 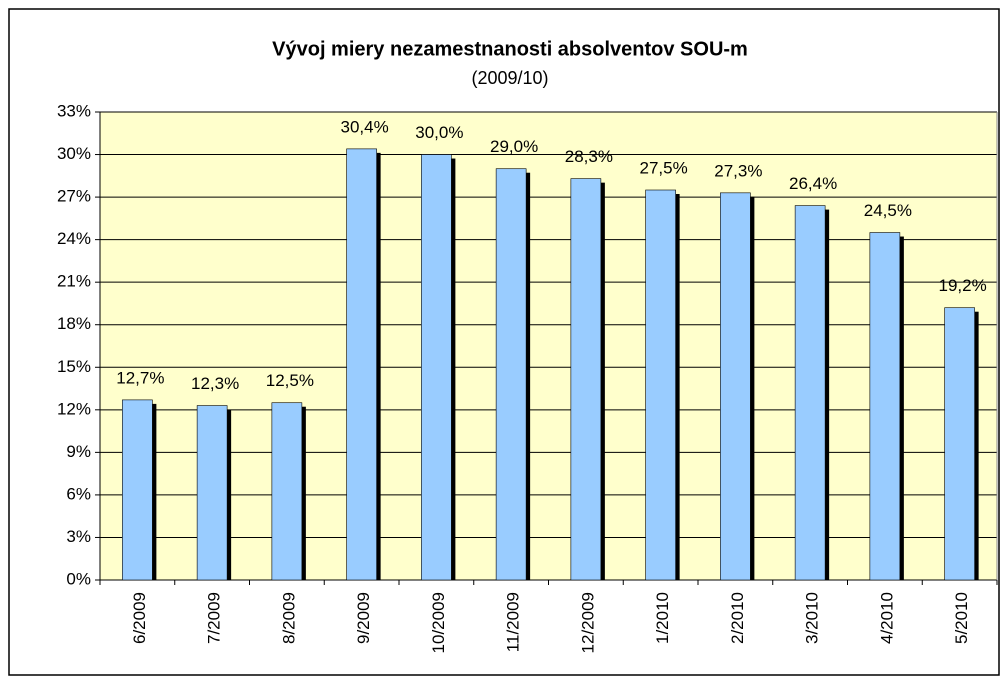 What do you see at coordinates (214, 618) in the screenshot?
I see `x-tick-label: 7/2009` at bounding box center [214, 618].